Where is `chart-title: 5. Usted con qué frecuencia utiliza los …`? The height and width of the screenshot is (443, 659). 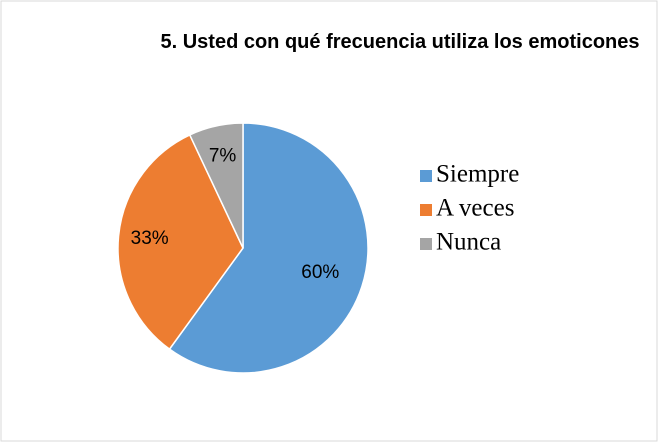
chart-title: 5. Usted con qué frecuencia utiliza los … is located at coordinates (400, 42).